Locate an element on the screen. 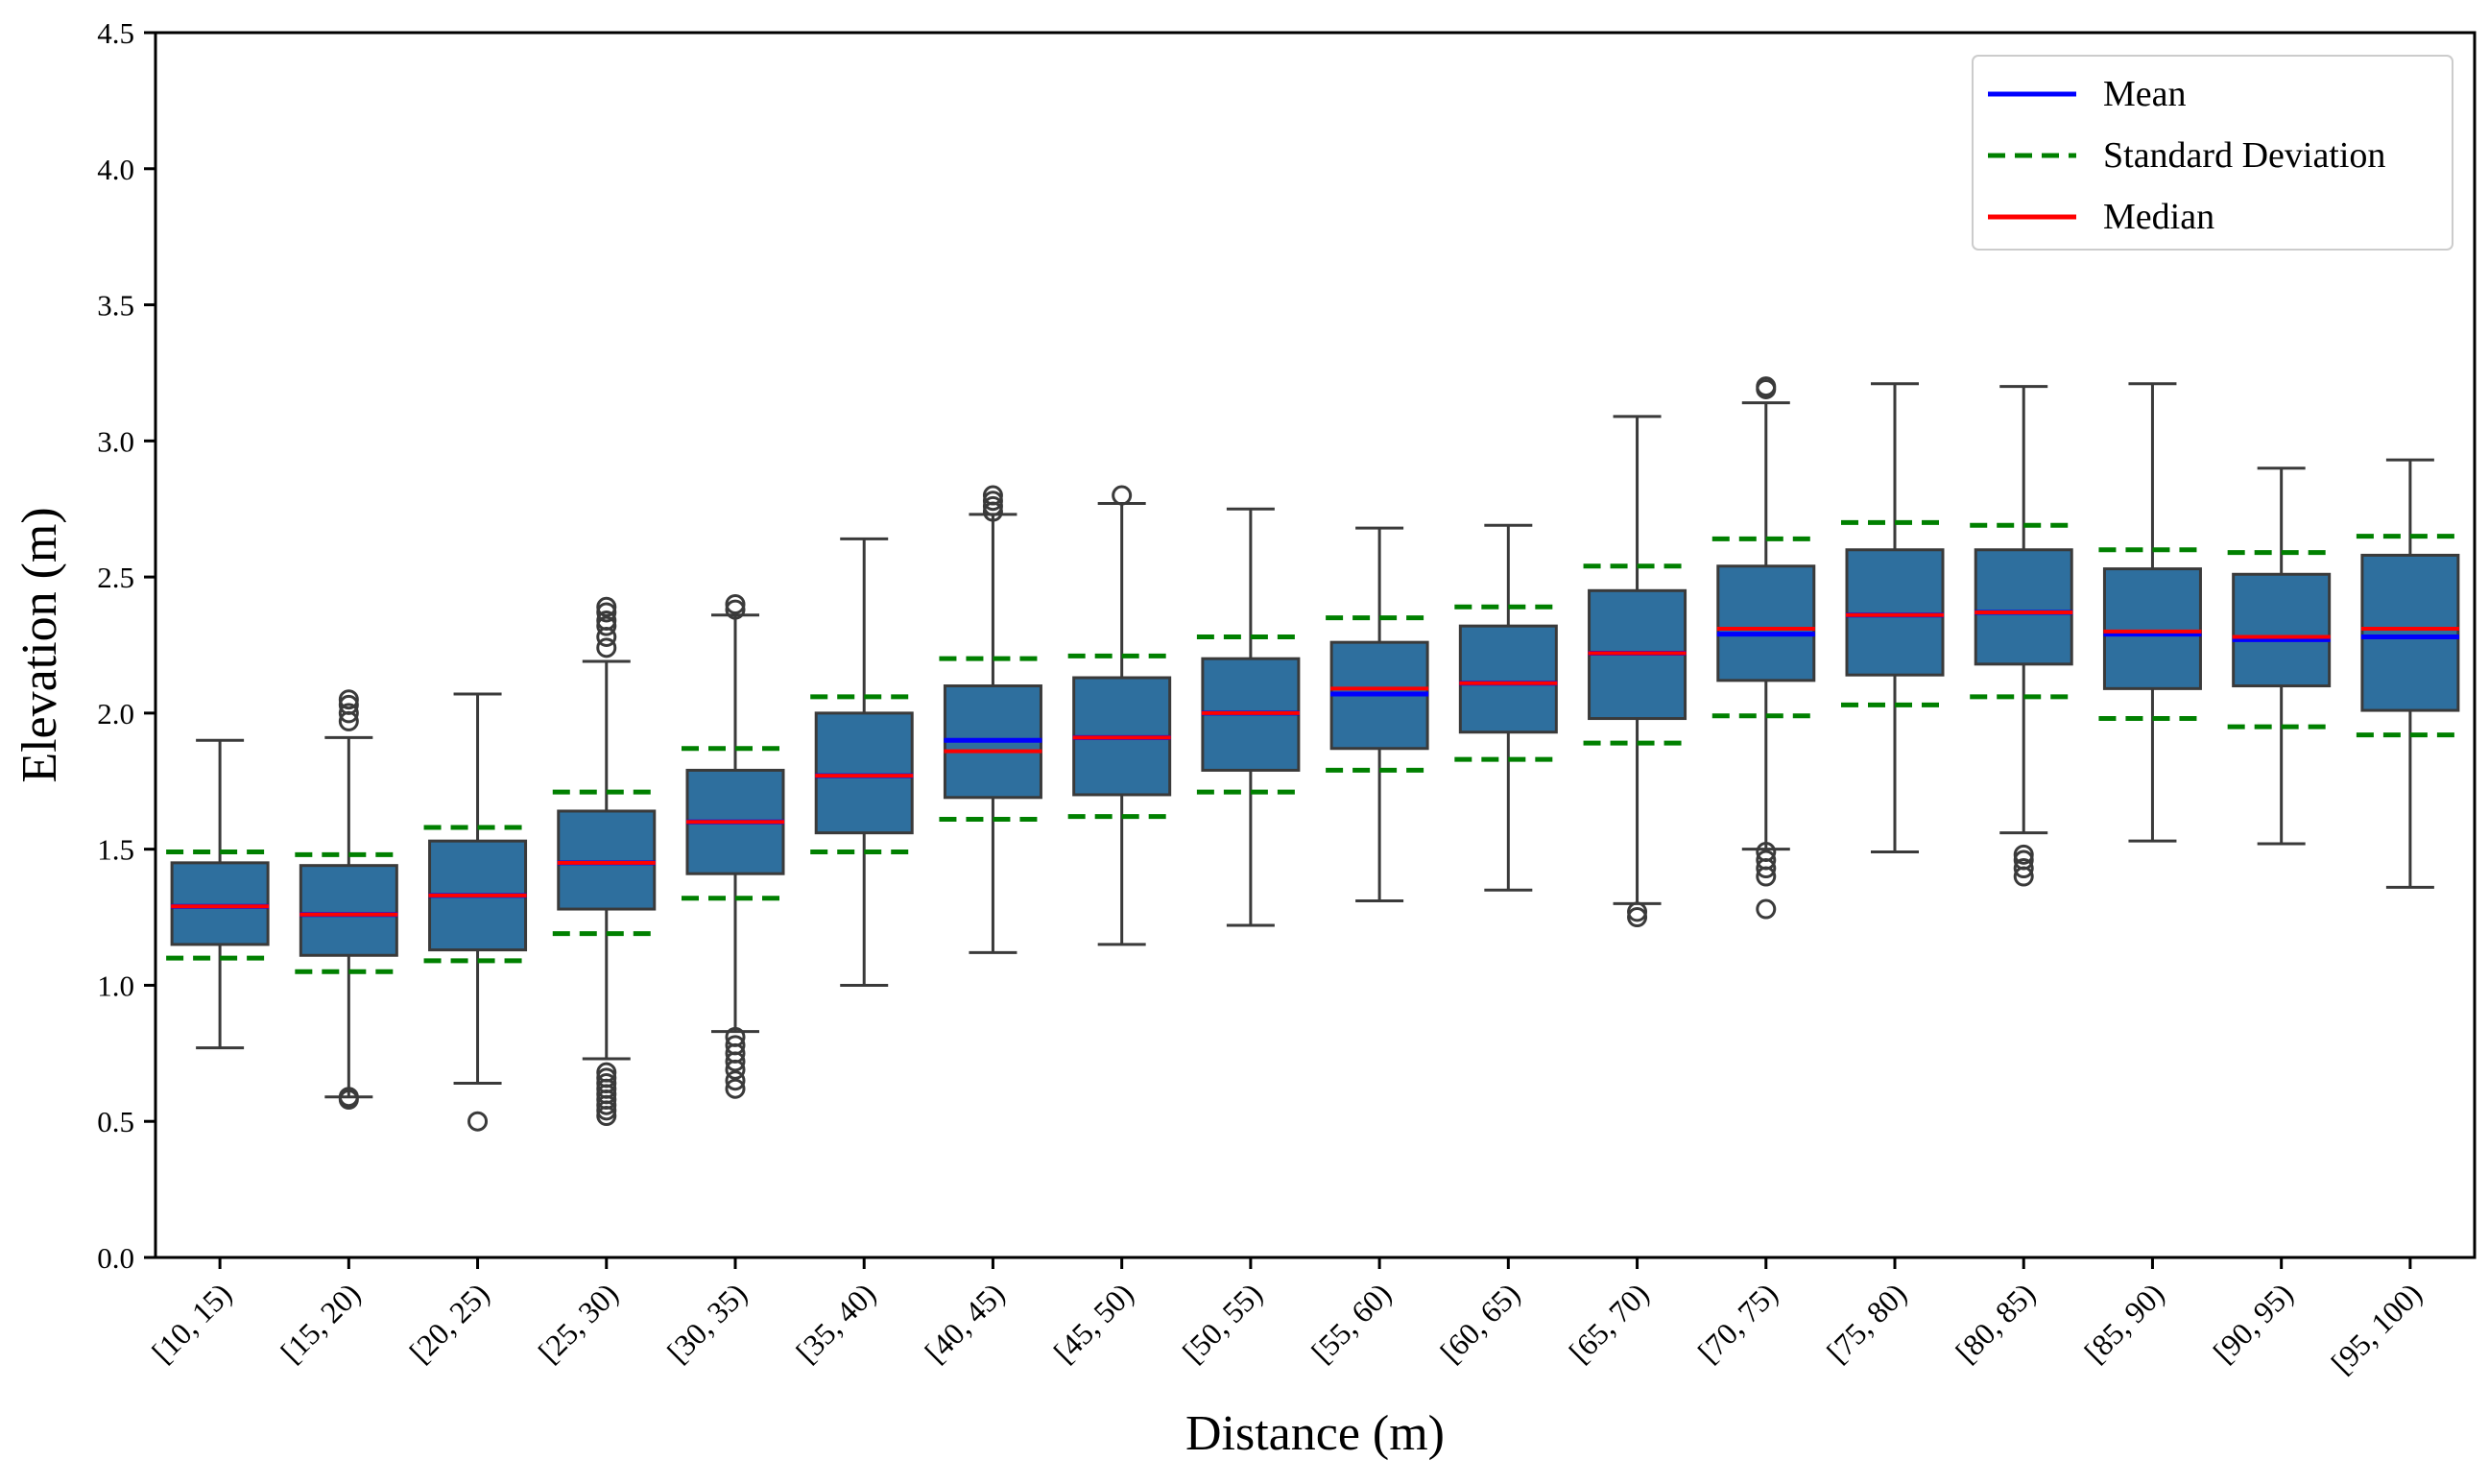 This screenshot has width=2489, height=1484. x-axis-label: Distance (m) is located at coordinates (1315, 1433).